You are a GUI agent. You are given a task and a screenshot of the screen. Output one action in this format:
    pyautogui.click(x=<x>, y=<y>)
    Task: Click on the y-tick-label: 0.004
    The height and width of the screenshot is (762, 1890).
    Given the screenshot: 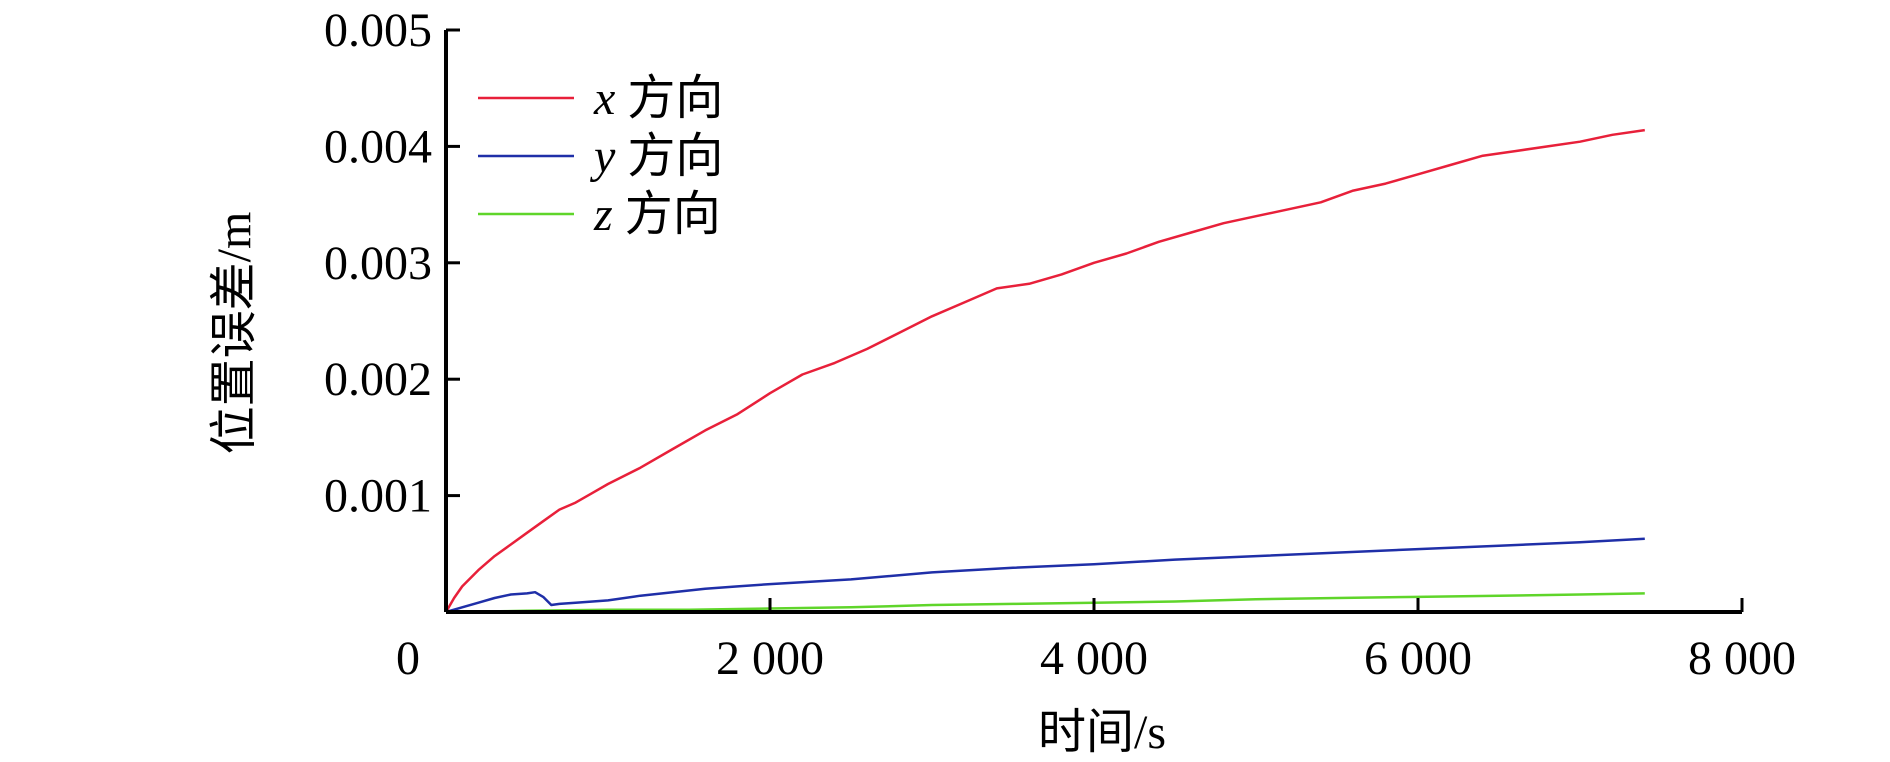 What is the action you would take?
    pyautogui.click(x=378, y=146)
    